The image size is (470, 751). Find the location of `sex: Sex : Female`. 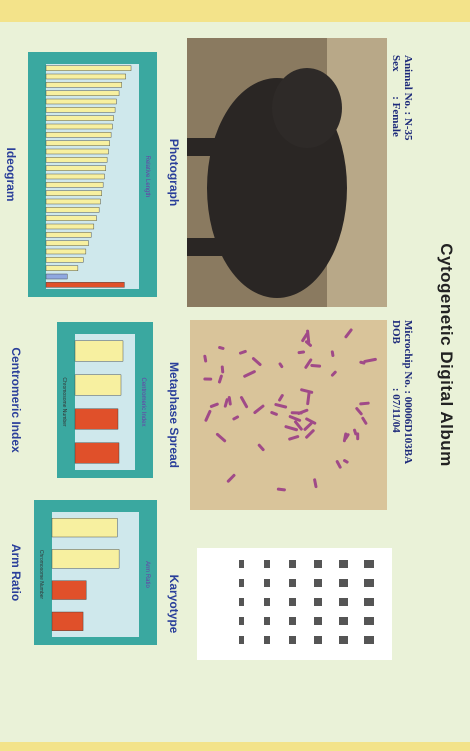

sex: Sex : Female is located at coordinates (396, 96).